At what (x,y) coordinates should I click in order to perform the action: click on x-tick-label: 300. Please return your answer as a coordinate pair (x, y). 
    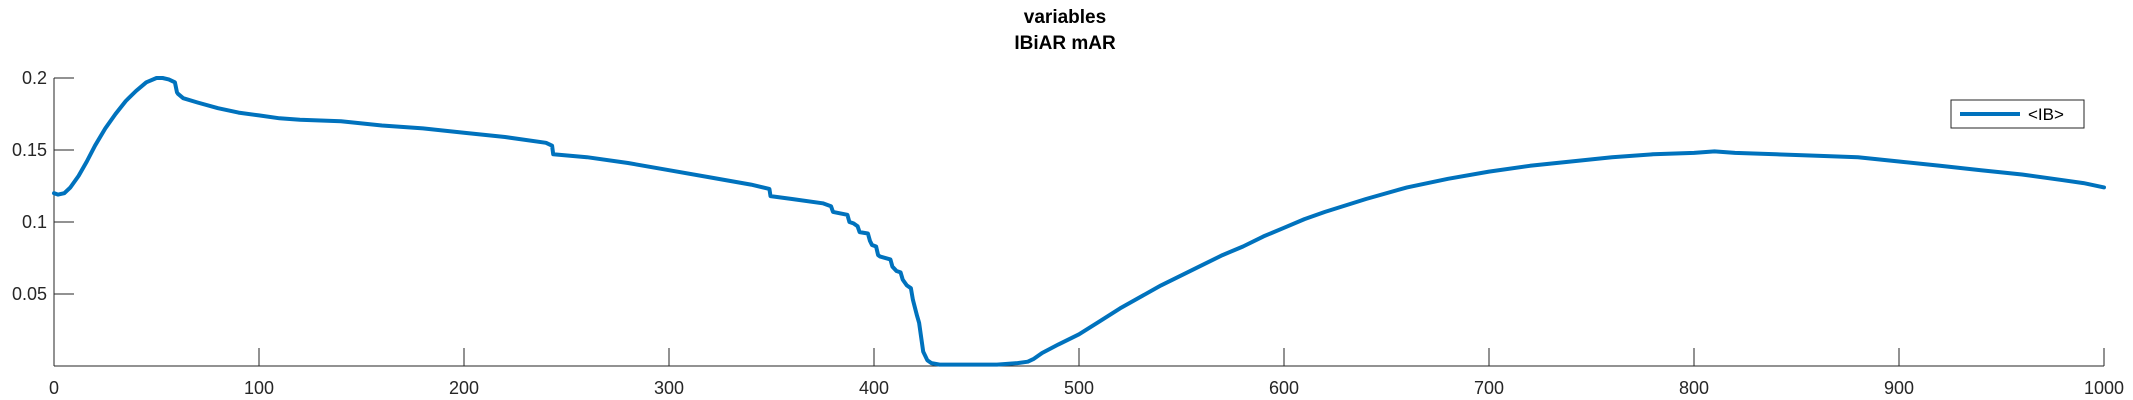
    Looking at the image, I should click on (669, 388).